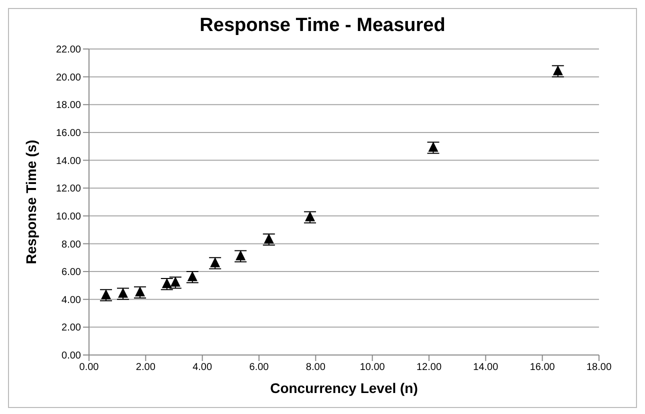 The width and height of the screenshot is (645, 414). I want to click on x-tick-label: 0.00, so click(89, 368).